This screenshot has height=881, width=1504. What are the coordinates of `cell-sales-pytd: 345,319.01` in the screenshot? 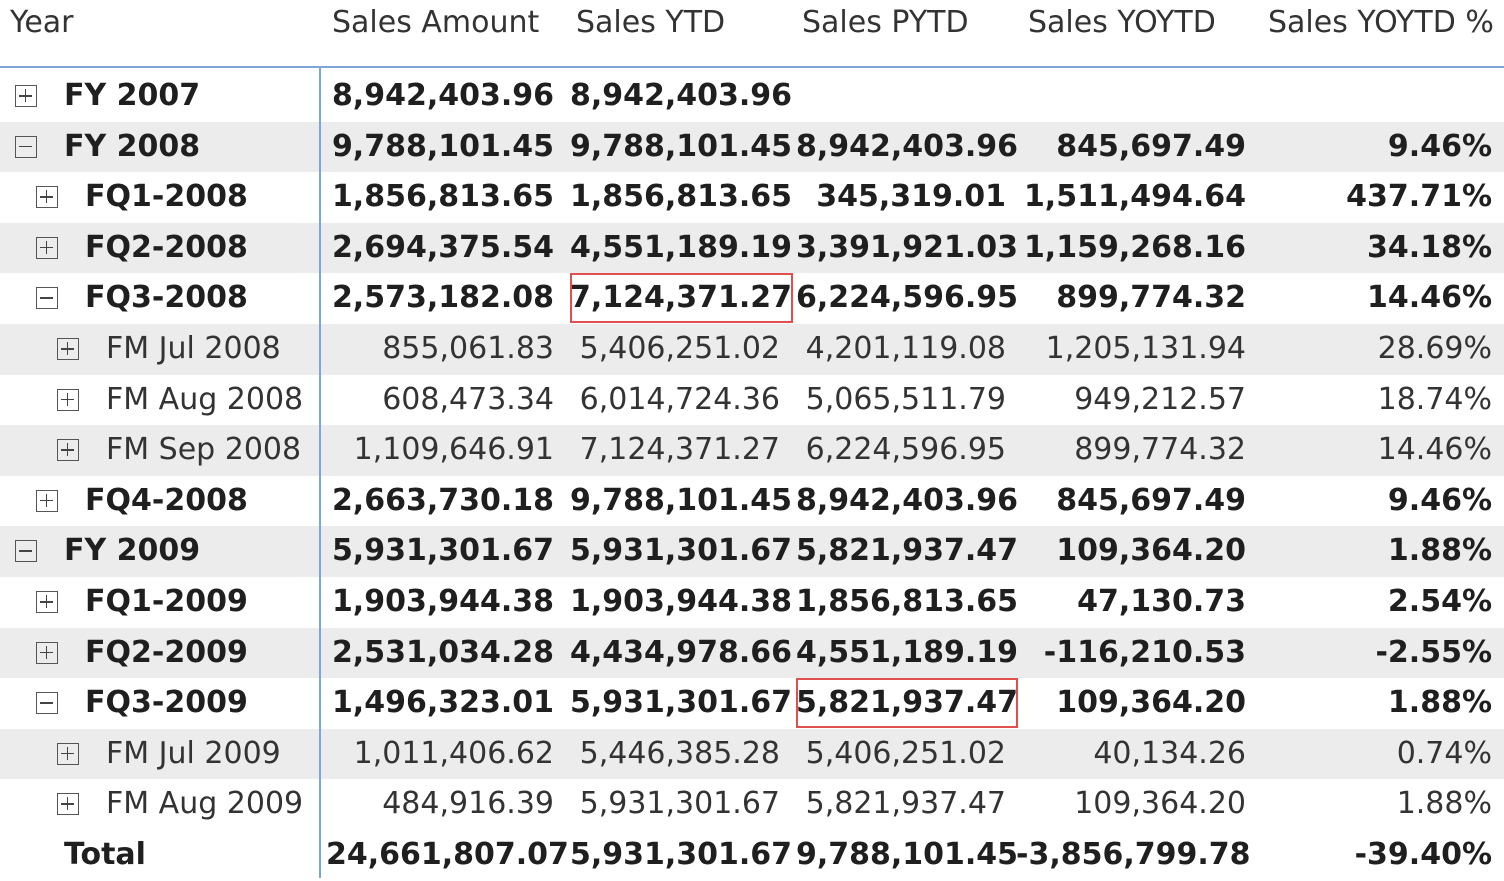 It's located at (911, 197).